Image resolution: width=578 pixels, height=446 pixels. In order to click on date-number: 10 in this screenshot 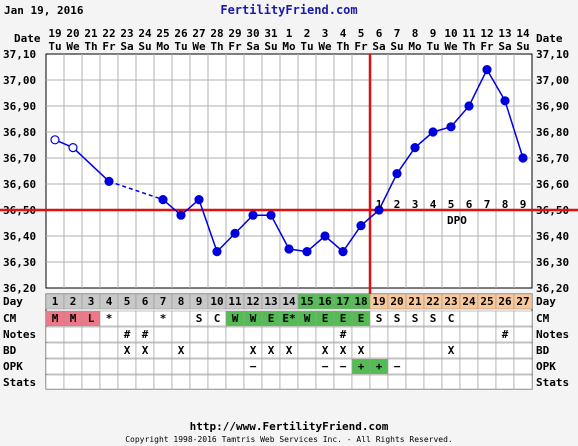, I will do `click(450, 33)`.